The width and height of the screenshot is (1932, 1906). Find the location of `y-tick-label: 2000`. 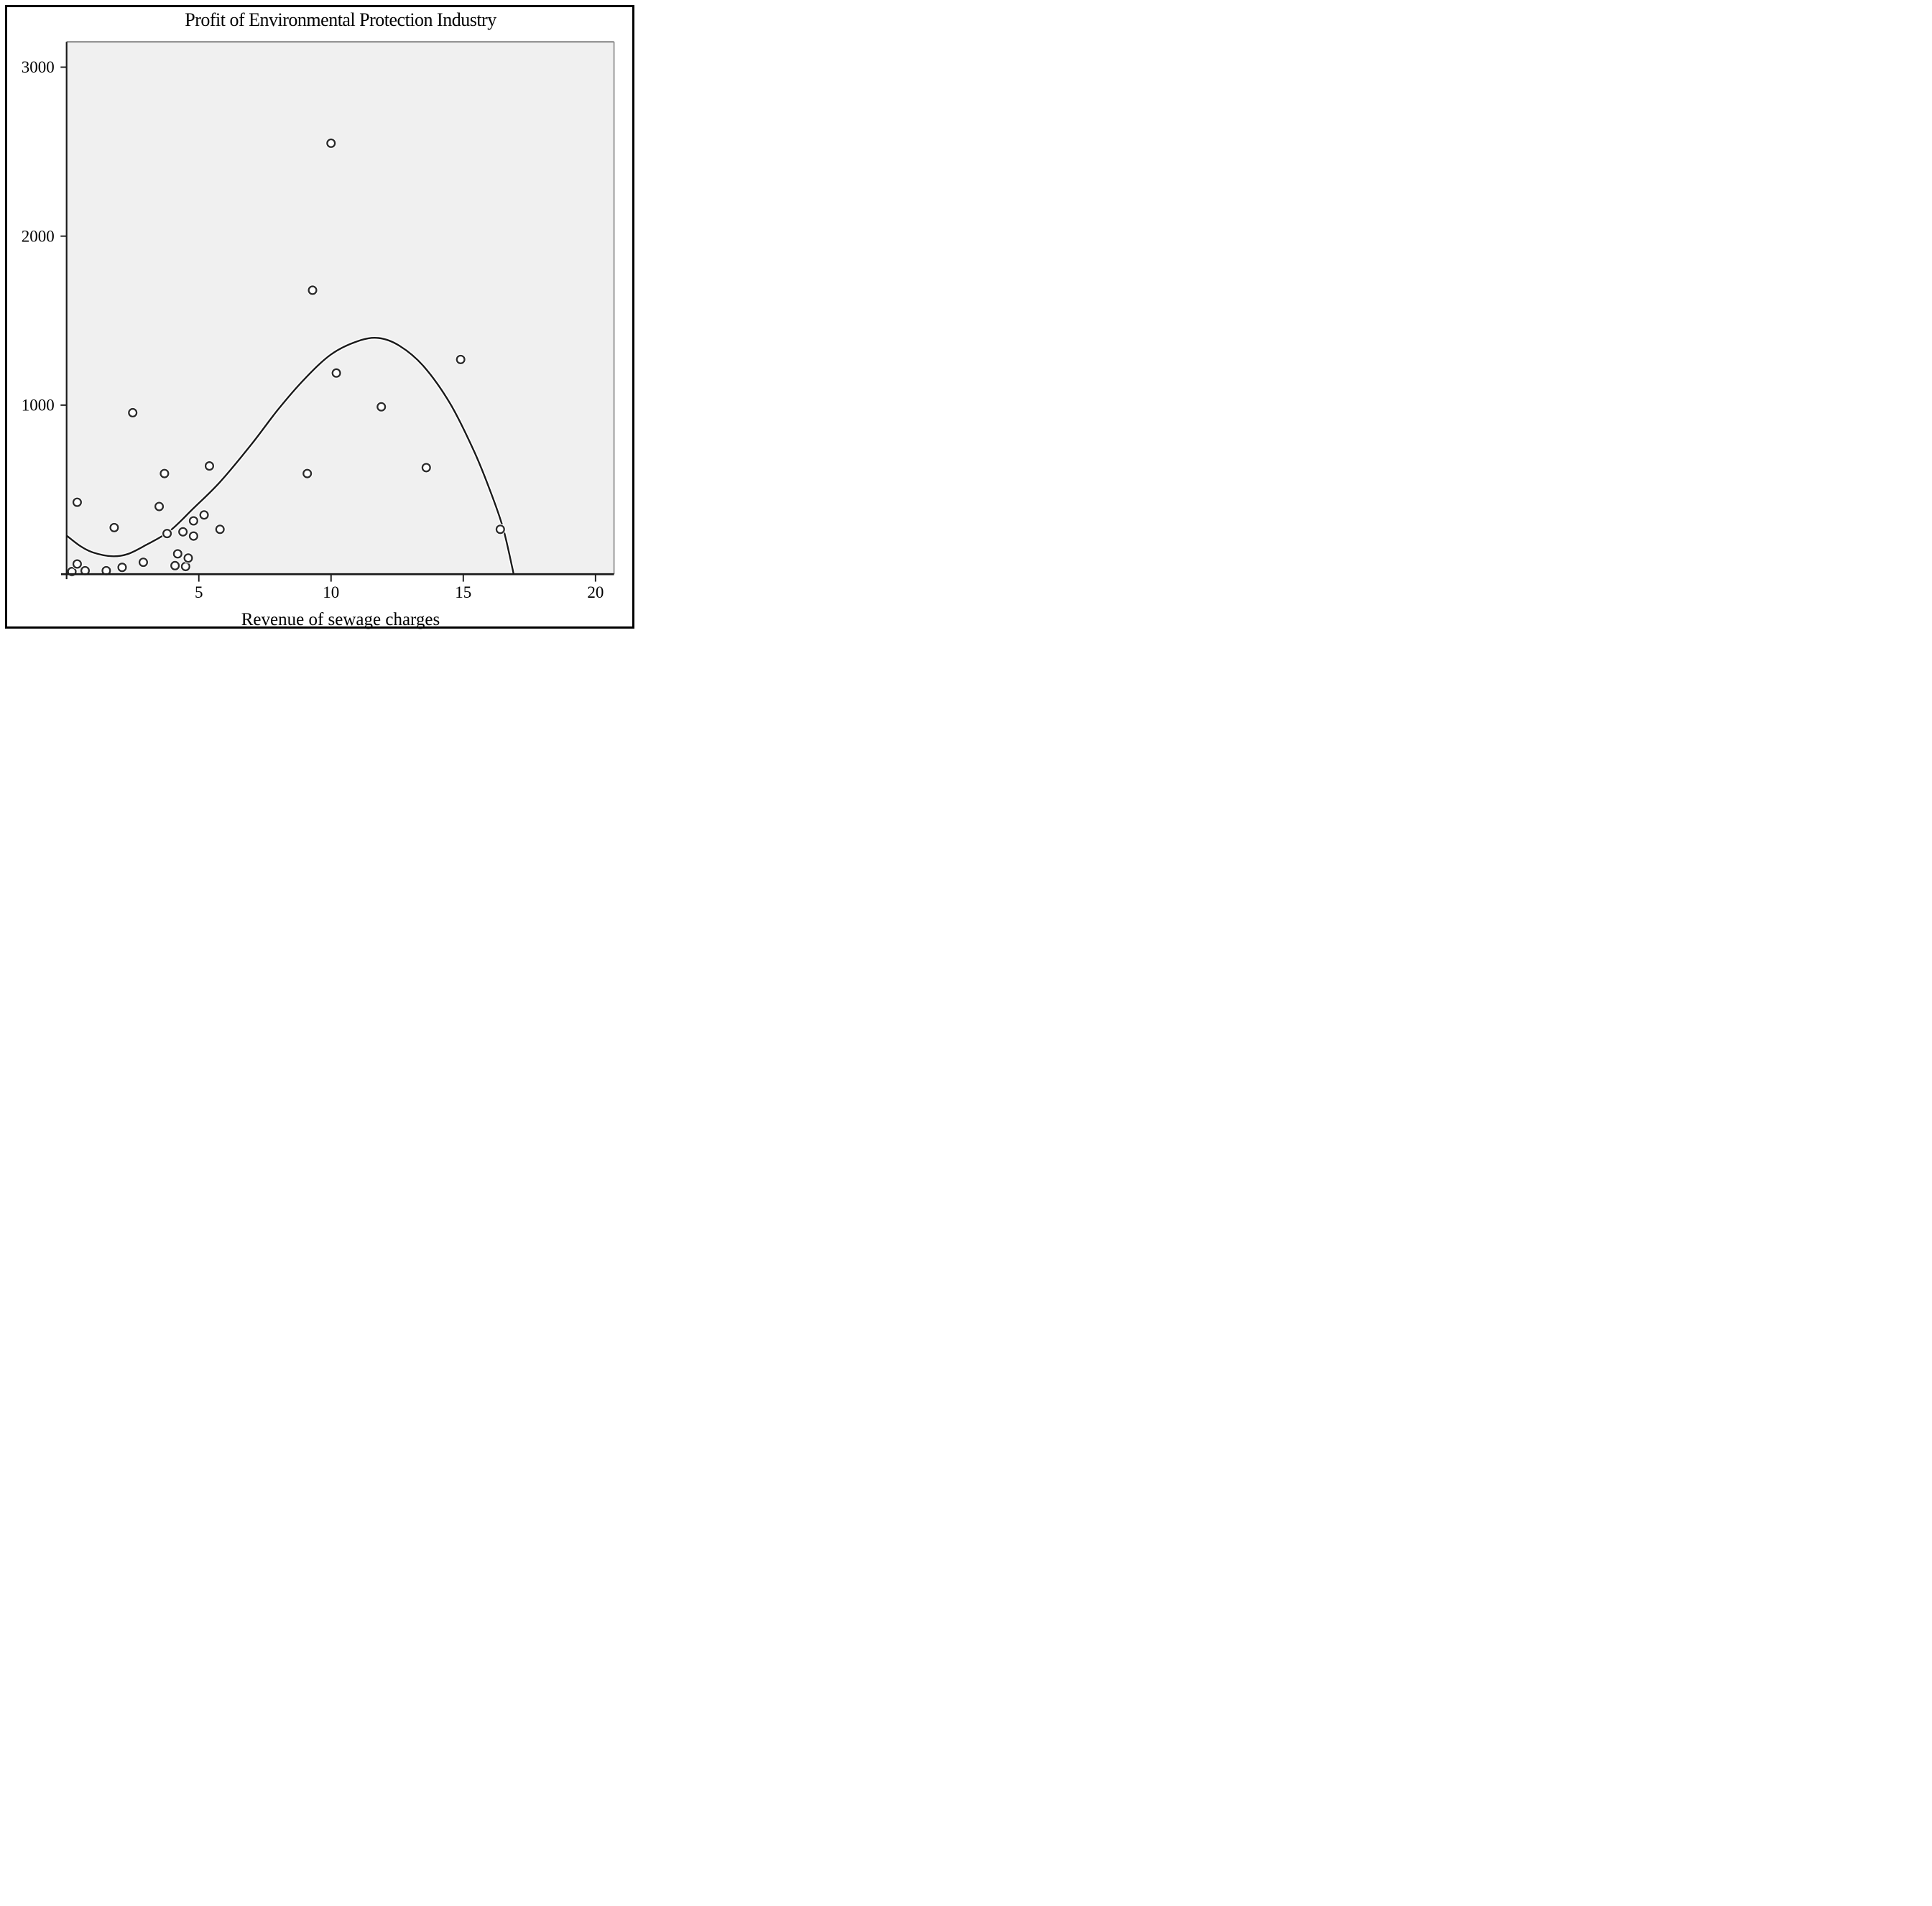

y-tick-label: 2000 is located at coordinates (38, 236).